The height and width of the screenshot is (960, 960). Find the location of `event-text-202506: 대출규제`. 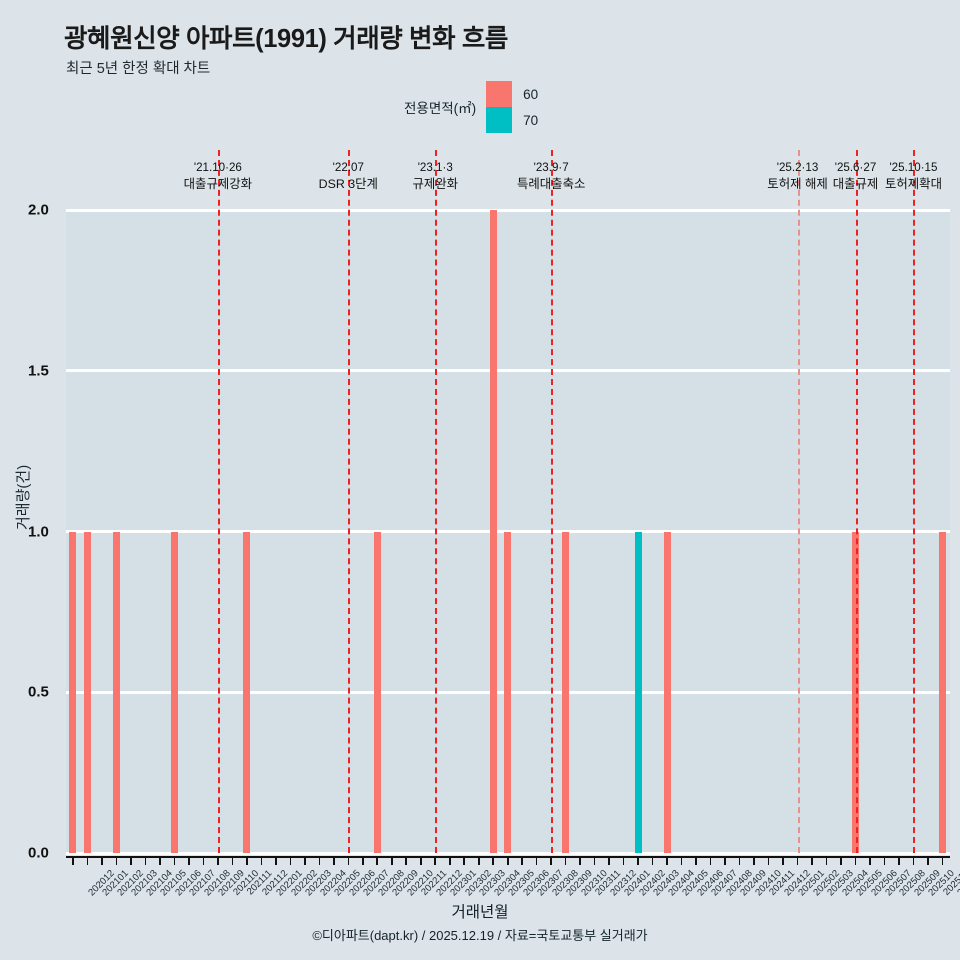

event-text-202506: 대출규제 is located at coordinates (855, 184).